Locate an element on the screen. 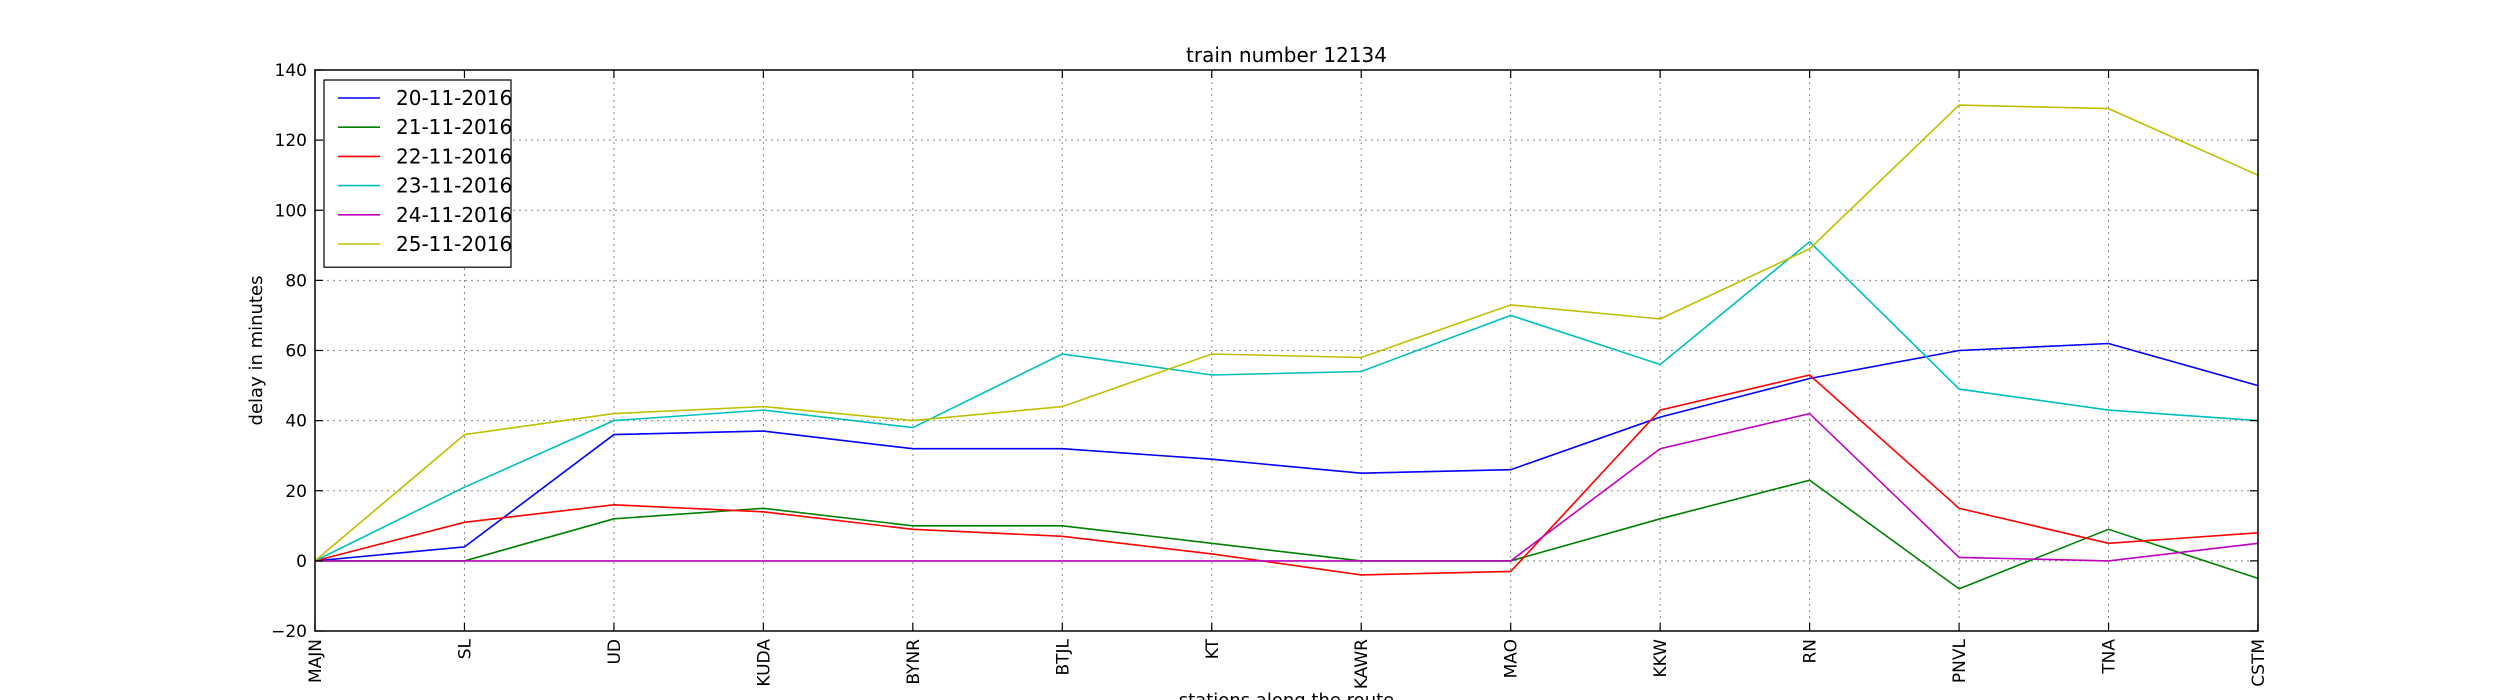 This screenshot has width=2500, height=700. y-tick-label: −20 is located at coordinates (289, 632).